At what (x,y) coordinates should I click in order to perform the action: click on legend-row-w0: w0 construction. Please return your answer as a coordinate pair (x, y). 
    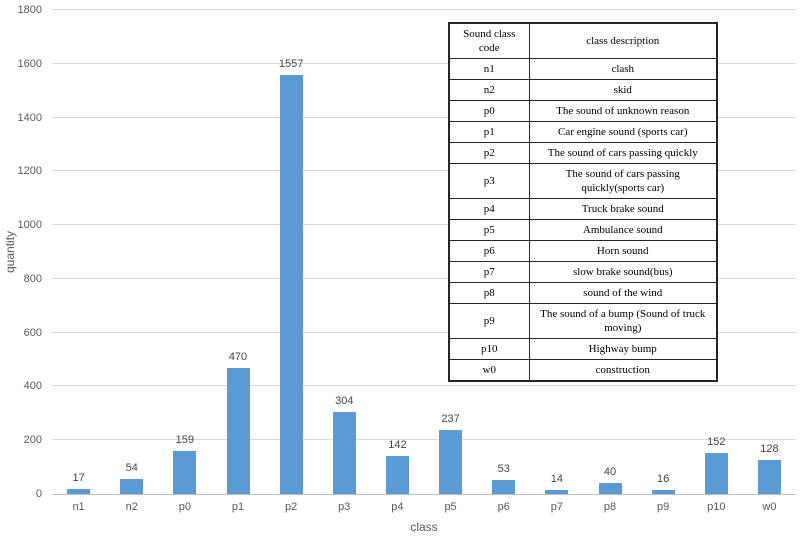
    Looking at the image, I should click on (583, 370).